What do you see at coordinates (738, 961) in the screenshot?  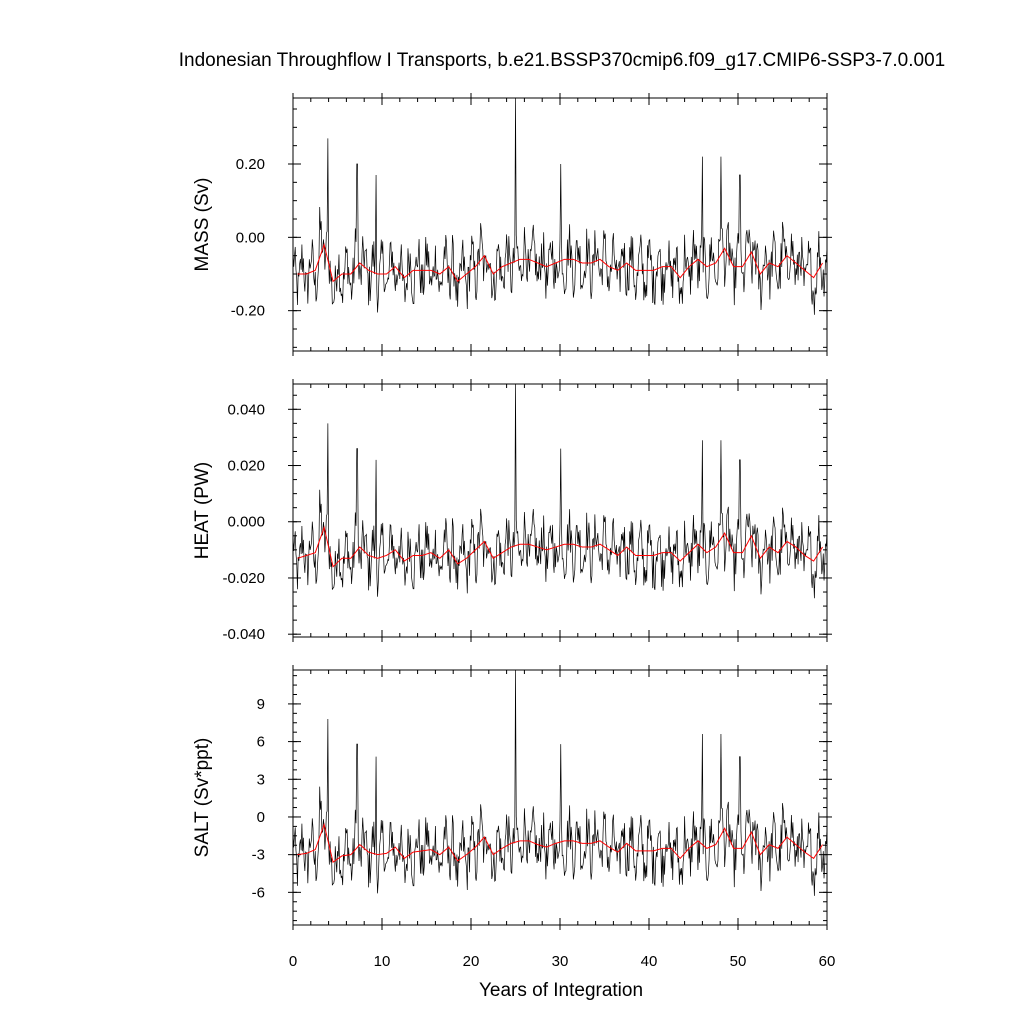 I see `x-tick-label: 50` at bounding box center [738, 961].